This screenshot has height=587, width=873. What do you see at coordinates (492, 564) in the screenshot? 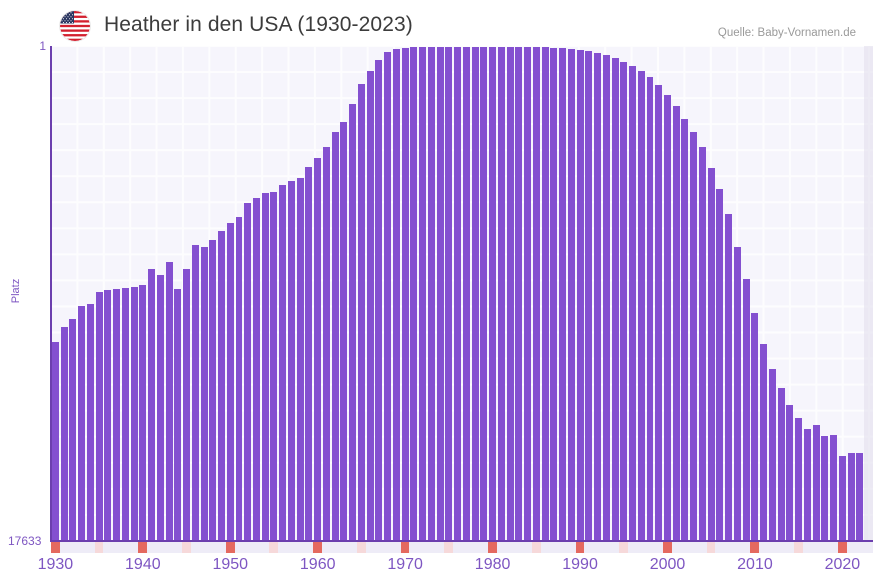
I see `x-axis-tick-label: 1980` at bounding box center [492, 564].